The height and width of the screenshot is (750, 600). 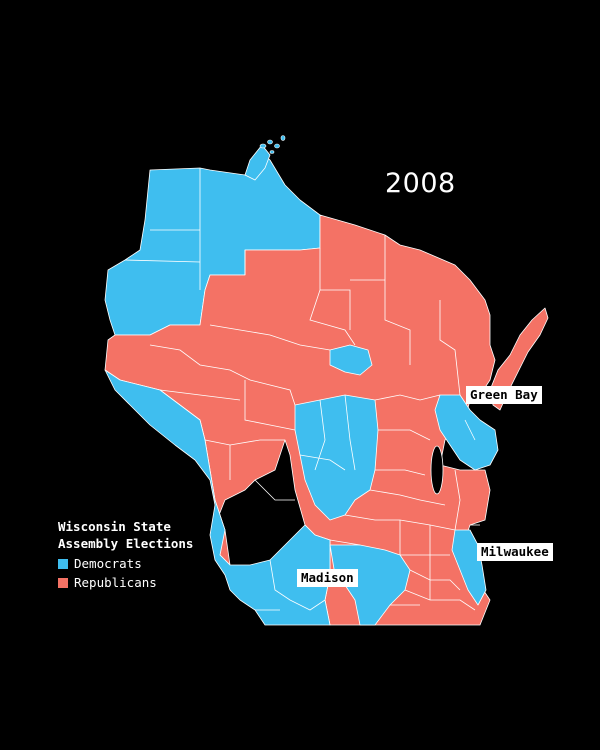 I want to click on legend-item-democrats: Democrats, so click(x=138, y=563).